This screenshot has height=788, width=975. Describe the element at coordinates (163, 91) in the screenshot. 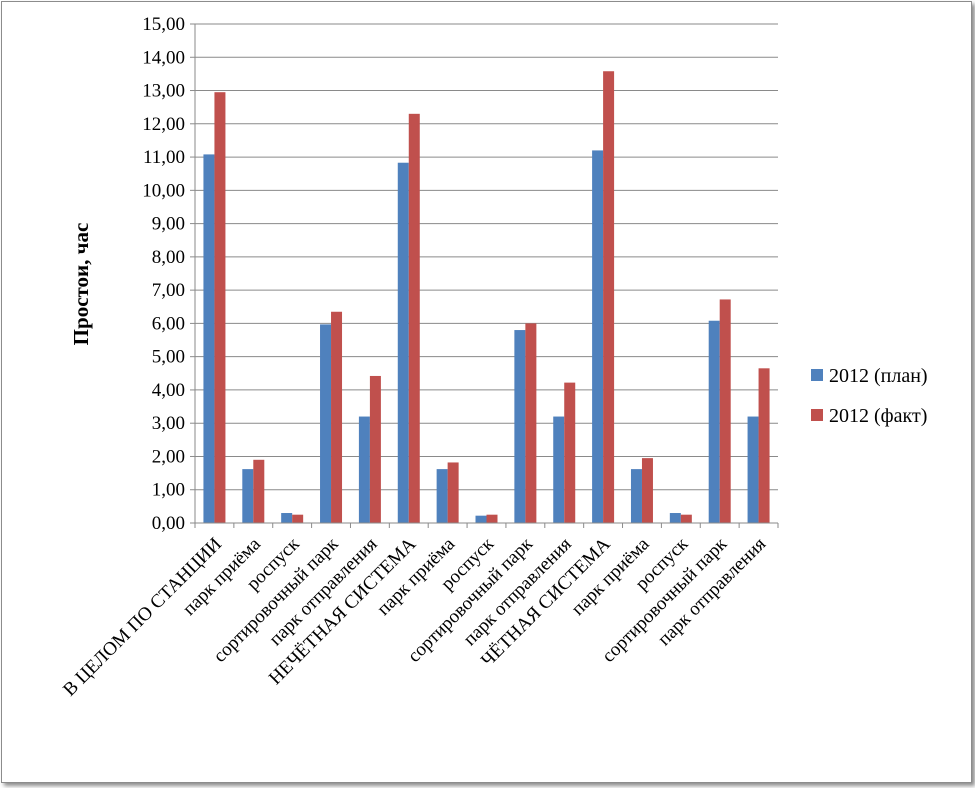

I see `y-tick-label: 13,00` at that location.